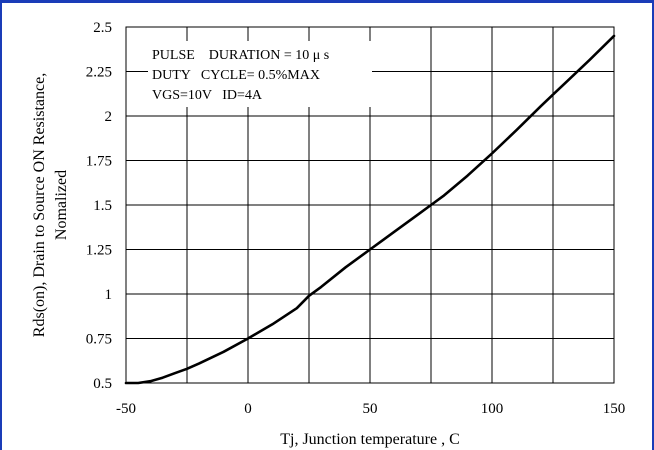 This screenshot has width=654, height=450. I want to click on y-tick-label: 0.75, so click(99, 340).